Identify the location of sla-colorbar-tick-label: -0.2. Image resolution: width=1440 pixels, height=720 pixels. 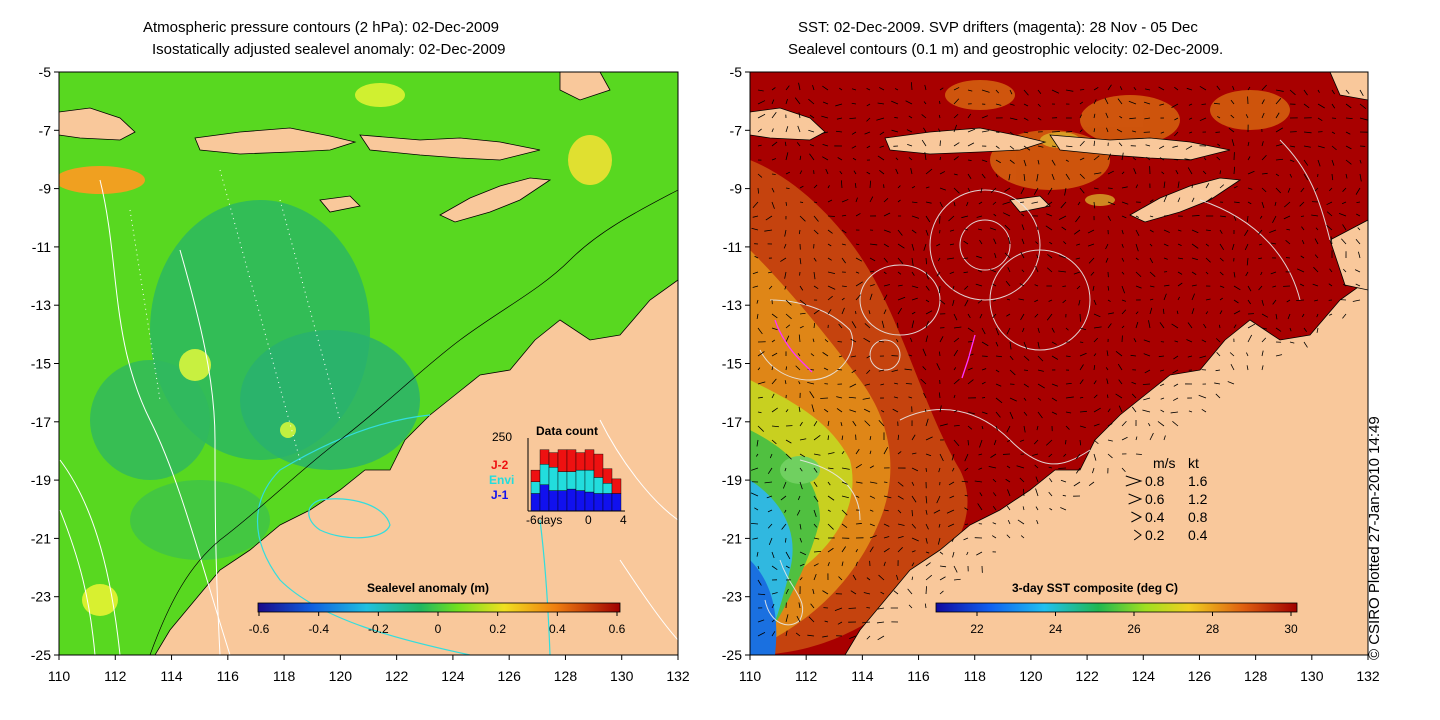
(378, 629).